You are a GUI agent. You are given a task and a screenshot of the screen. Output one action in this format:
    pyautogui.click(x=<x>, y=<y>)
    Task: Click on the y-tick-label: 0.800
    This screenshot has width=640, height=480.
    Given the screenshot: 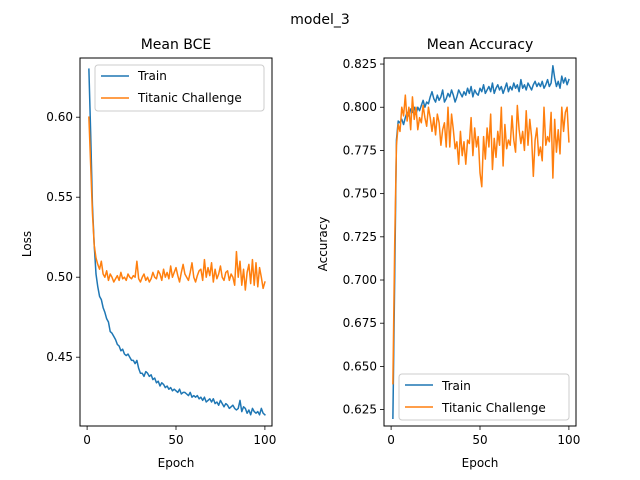 What is the action you would take?
    pyautogui.click(x=360, y=107)
    